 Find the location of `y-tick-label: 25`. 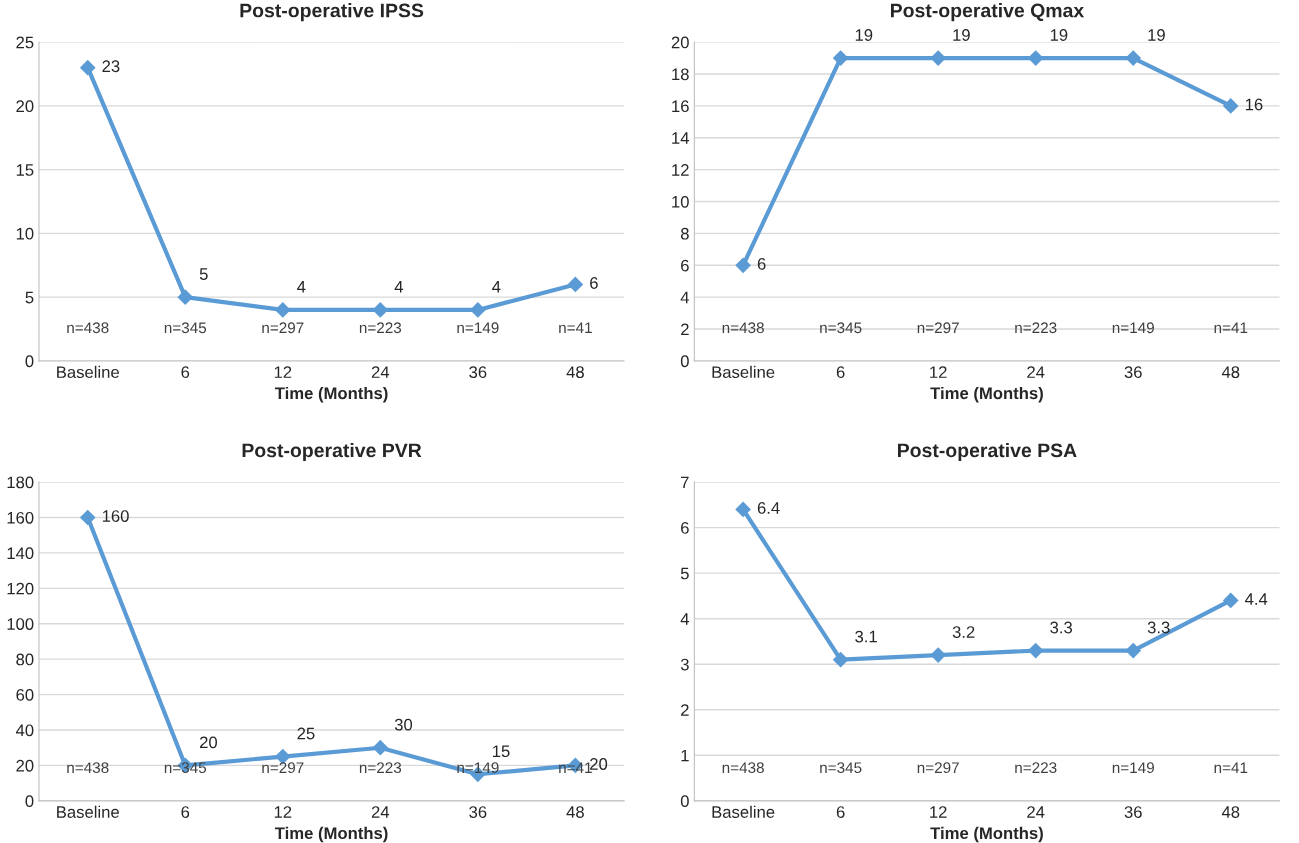

y-tick-label: 25 is located at coordinates (25, 42).